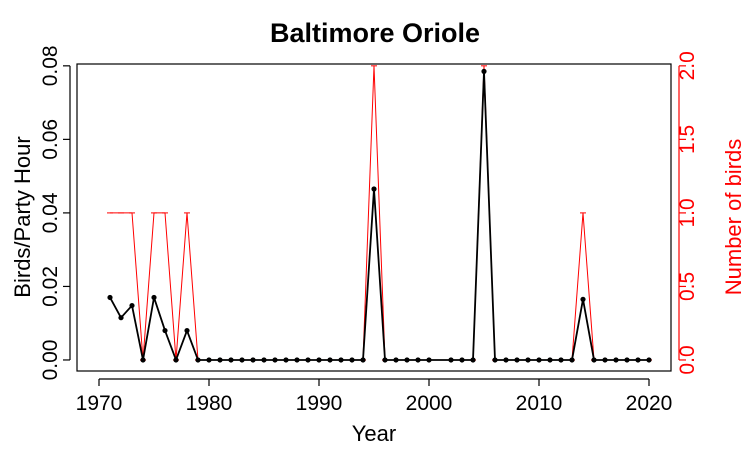 The width and height of the screenshot is (750, 450). I want to click on y-left-tick-label: 0.06, so click(50, 139).